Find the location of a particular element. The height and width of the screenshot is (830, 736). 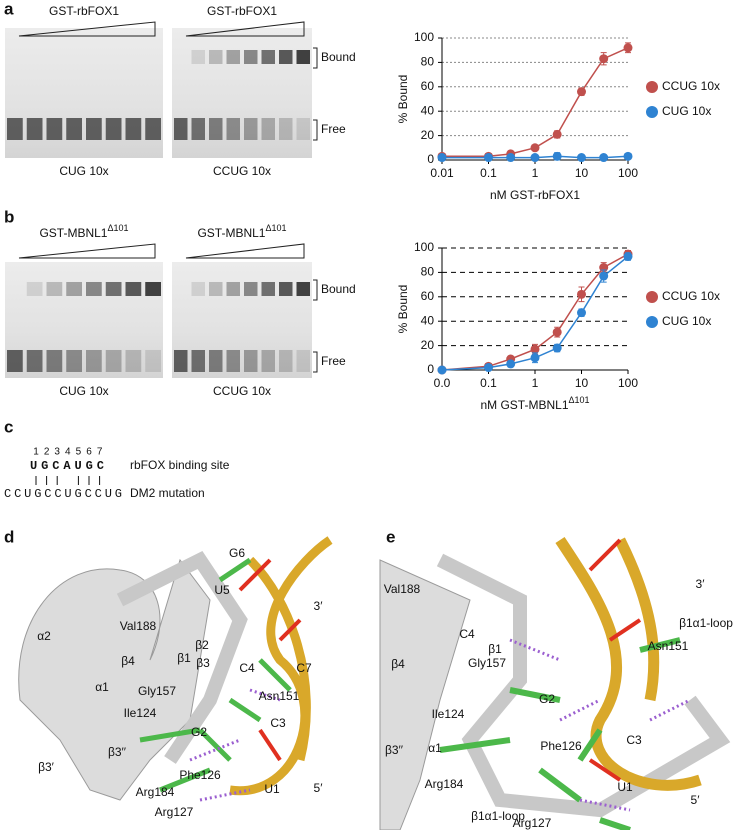

residue-label: Val188 is located at coordinates (402, 589).